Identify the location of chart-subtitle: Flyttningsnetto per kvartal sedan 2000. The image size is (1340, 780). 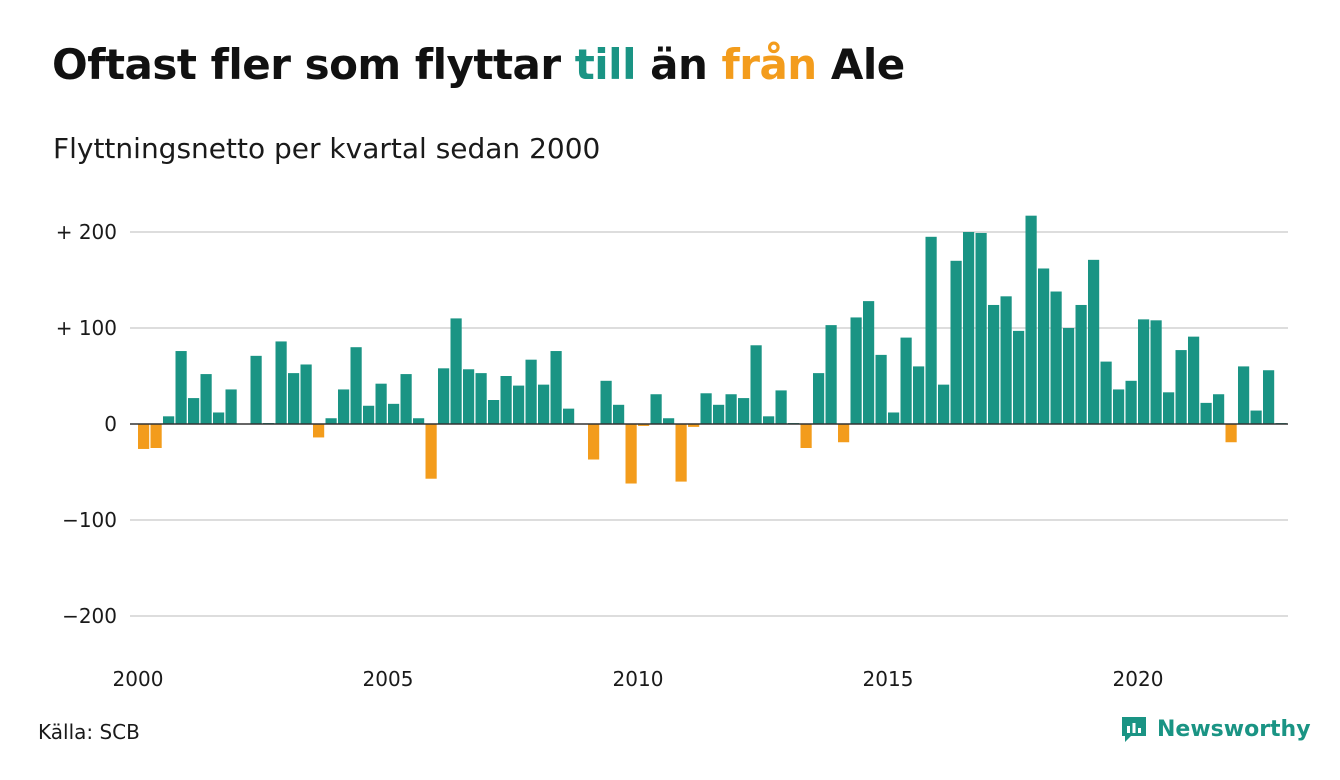
(327, 148).